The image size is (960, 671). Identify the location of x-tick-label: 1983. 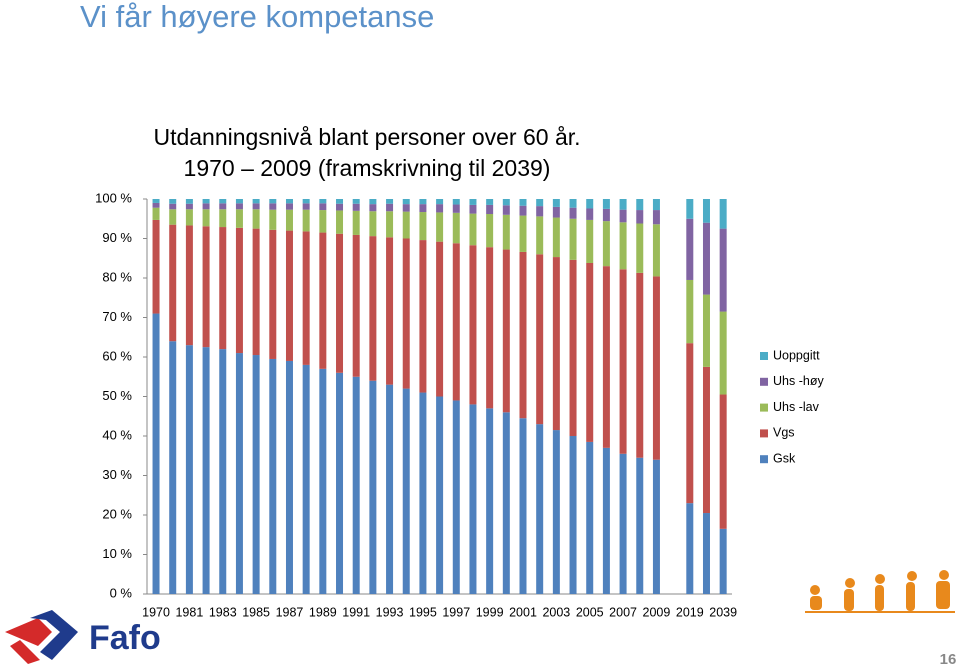
(223, 612).